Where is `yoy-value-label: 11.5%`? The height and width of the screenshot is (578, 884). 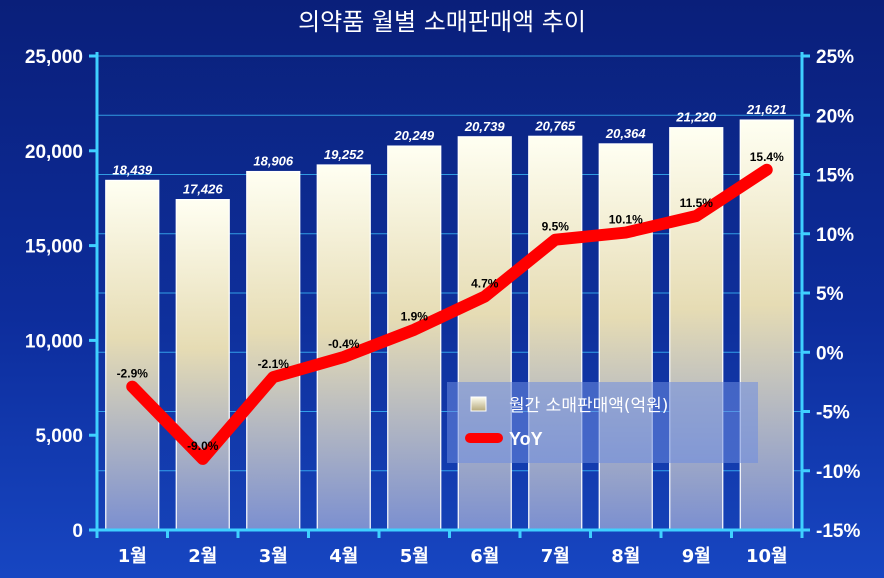 yoy-value-label: 11.5% is located at coordinates (697, 203).